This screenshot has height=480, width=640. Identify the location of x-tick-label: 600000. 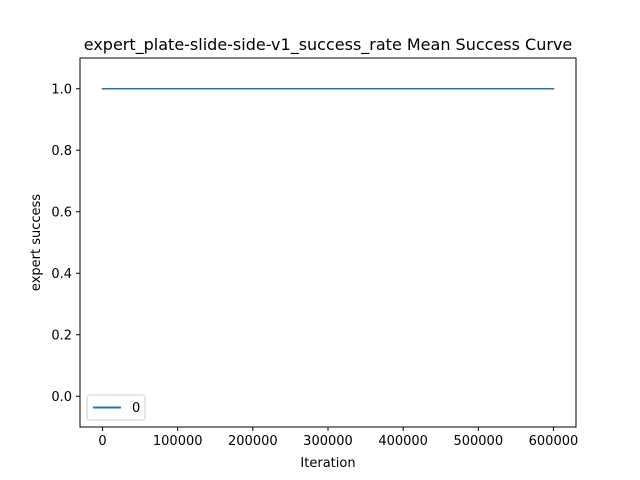
(554, 441).